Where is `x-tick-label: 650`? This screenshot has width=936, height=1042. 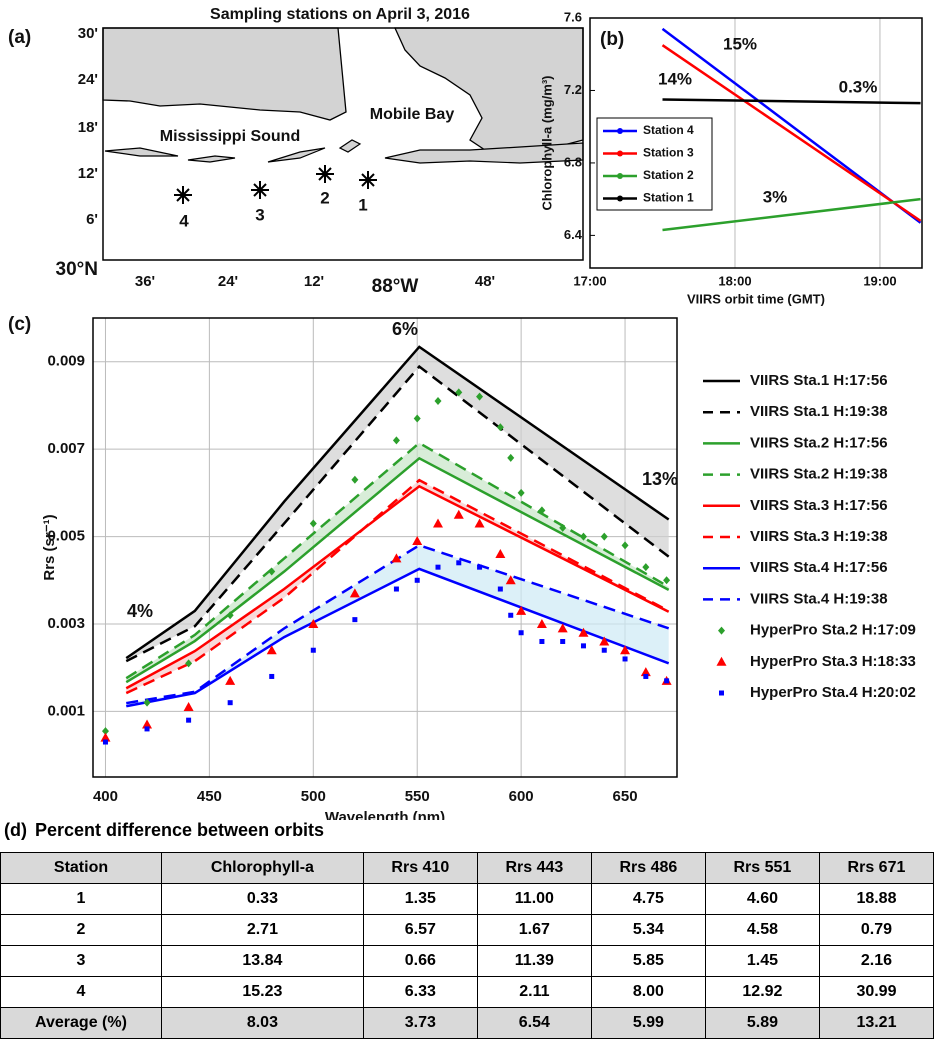
x-tick-label: 650 is located at coordinates (625, 796).